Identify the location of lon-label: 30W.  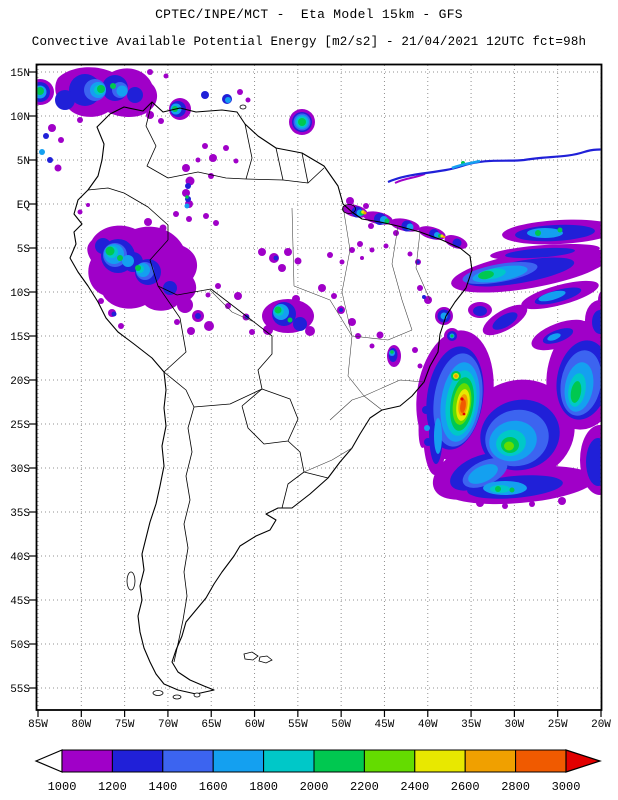
(514, 725).